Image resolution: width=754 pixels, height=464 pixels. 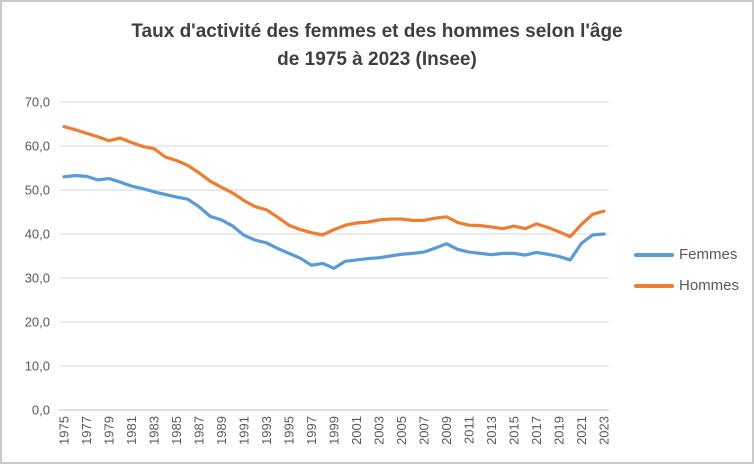 What do you see at coordinates (86, 430) in the screenshot?
I see `x-tick-label: 1977` at bounding box center [86, 430].